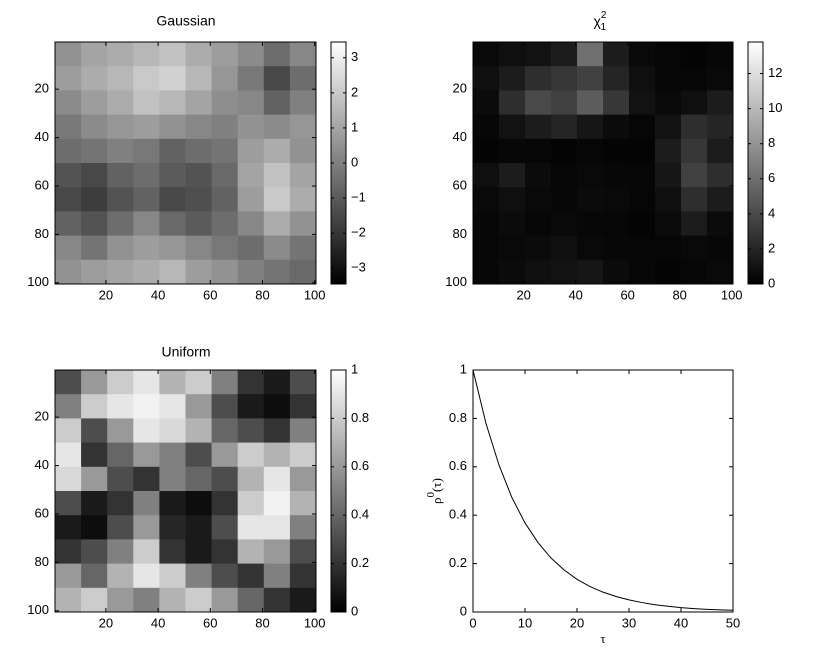  What do you see at coordinates (771, 177) in the screenshot?
I see `colorbar-tick-label: 6` at bounding box center [771, 177].